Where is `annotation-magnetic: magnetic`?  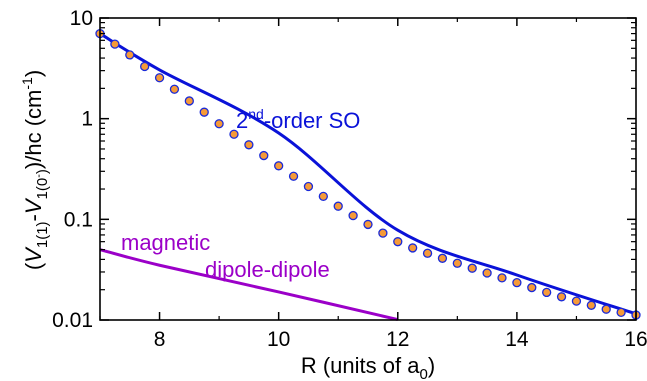
annotation-magnetic: magnetic is located at coordinates (165, 242).